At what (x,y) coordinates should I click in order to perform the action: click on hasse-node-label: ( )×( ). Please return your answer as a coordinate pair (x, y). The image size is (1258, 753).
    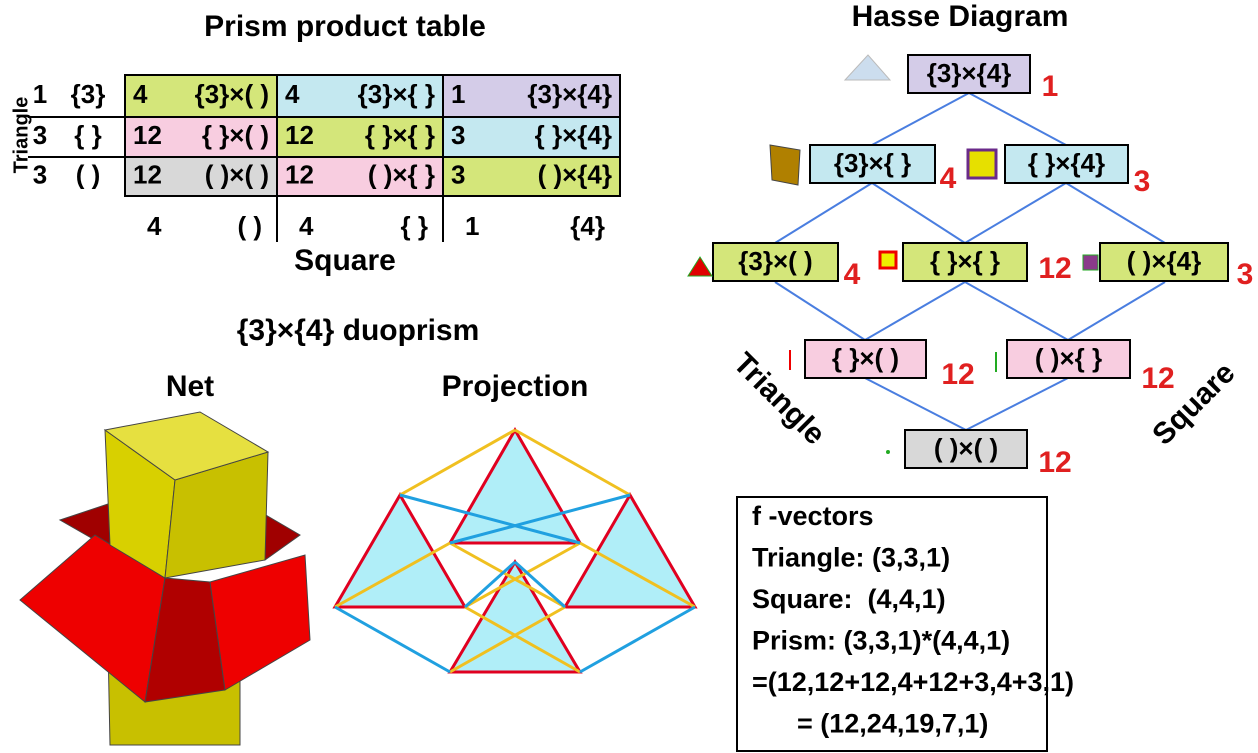
    Looking at the image, I should click on (966, 448).